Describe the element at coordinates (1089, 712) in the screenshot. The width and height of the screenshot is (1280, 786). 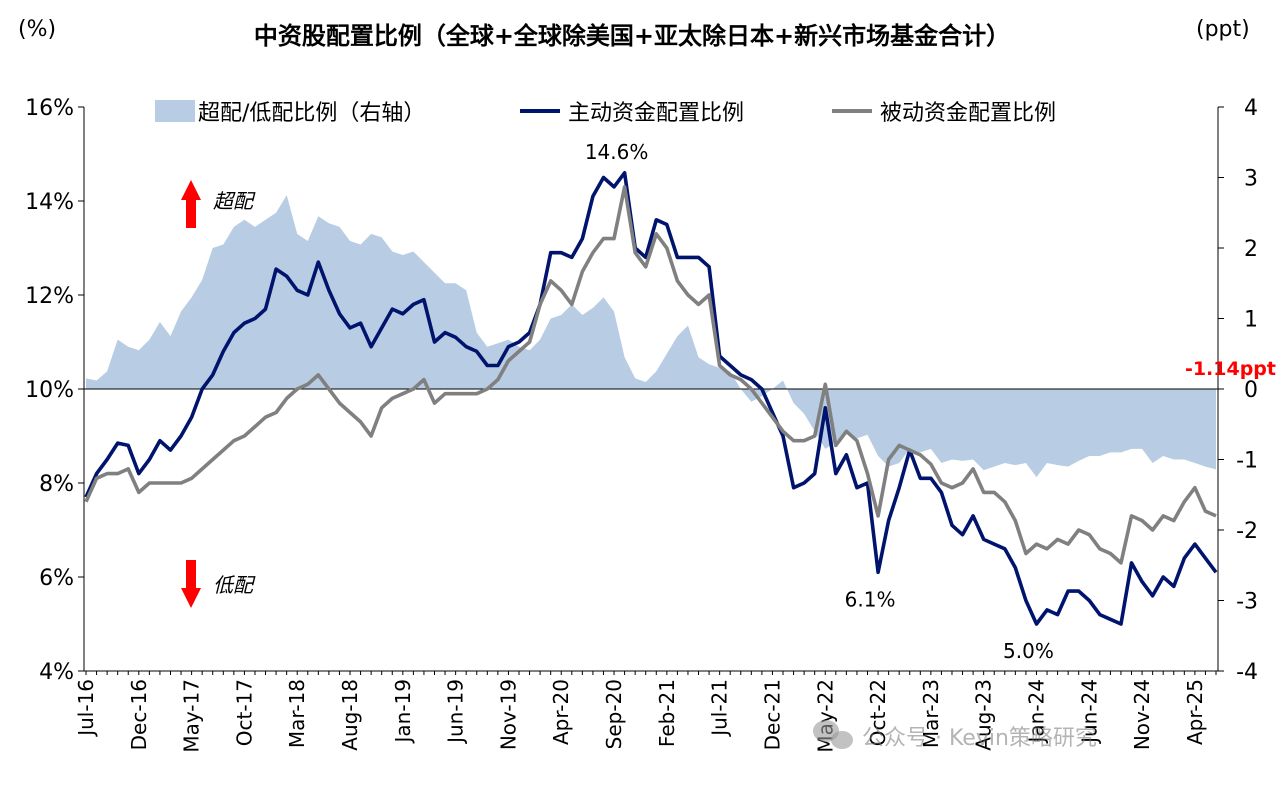
I see `x-tick-label: Jun-24` at that location.